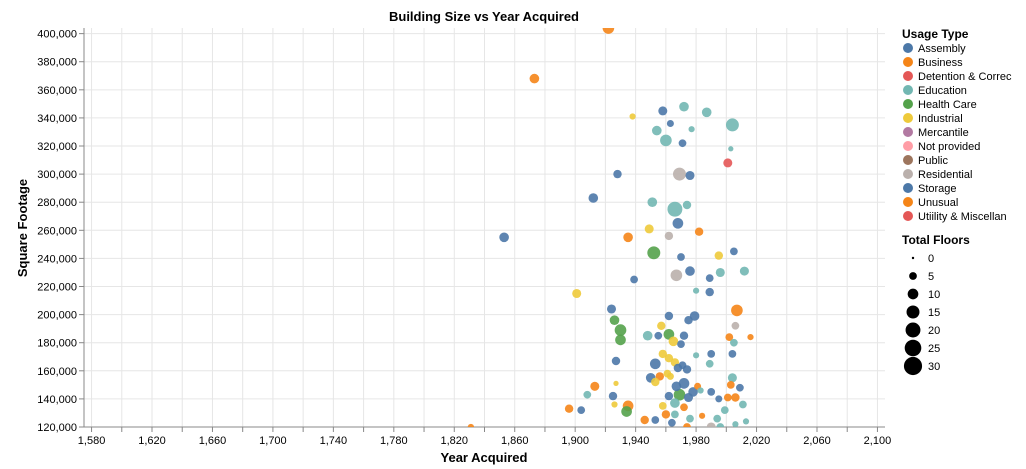  Describe the element at coordinates (213, 441) in the screenshot. I see `x-tick-label: 1,660` at that location.